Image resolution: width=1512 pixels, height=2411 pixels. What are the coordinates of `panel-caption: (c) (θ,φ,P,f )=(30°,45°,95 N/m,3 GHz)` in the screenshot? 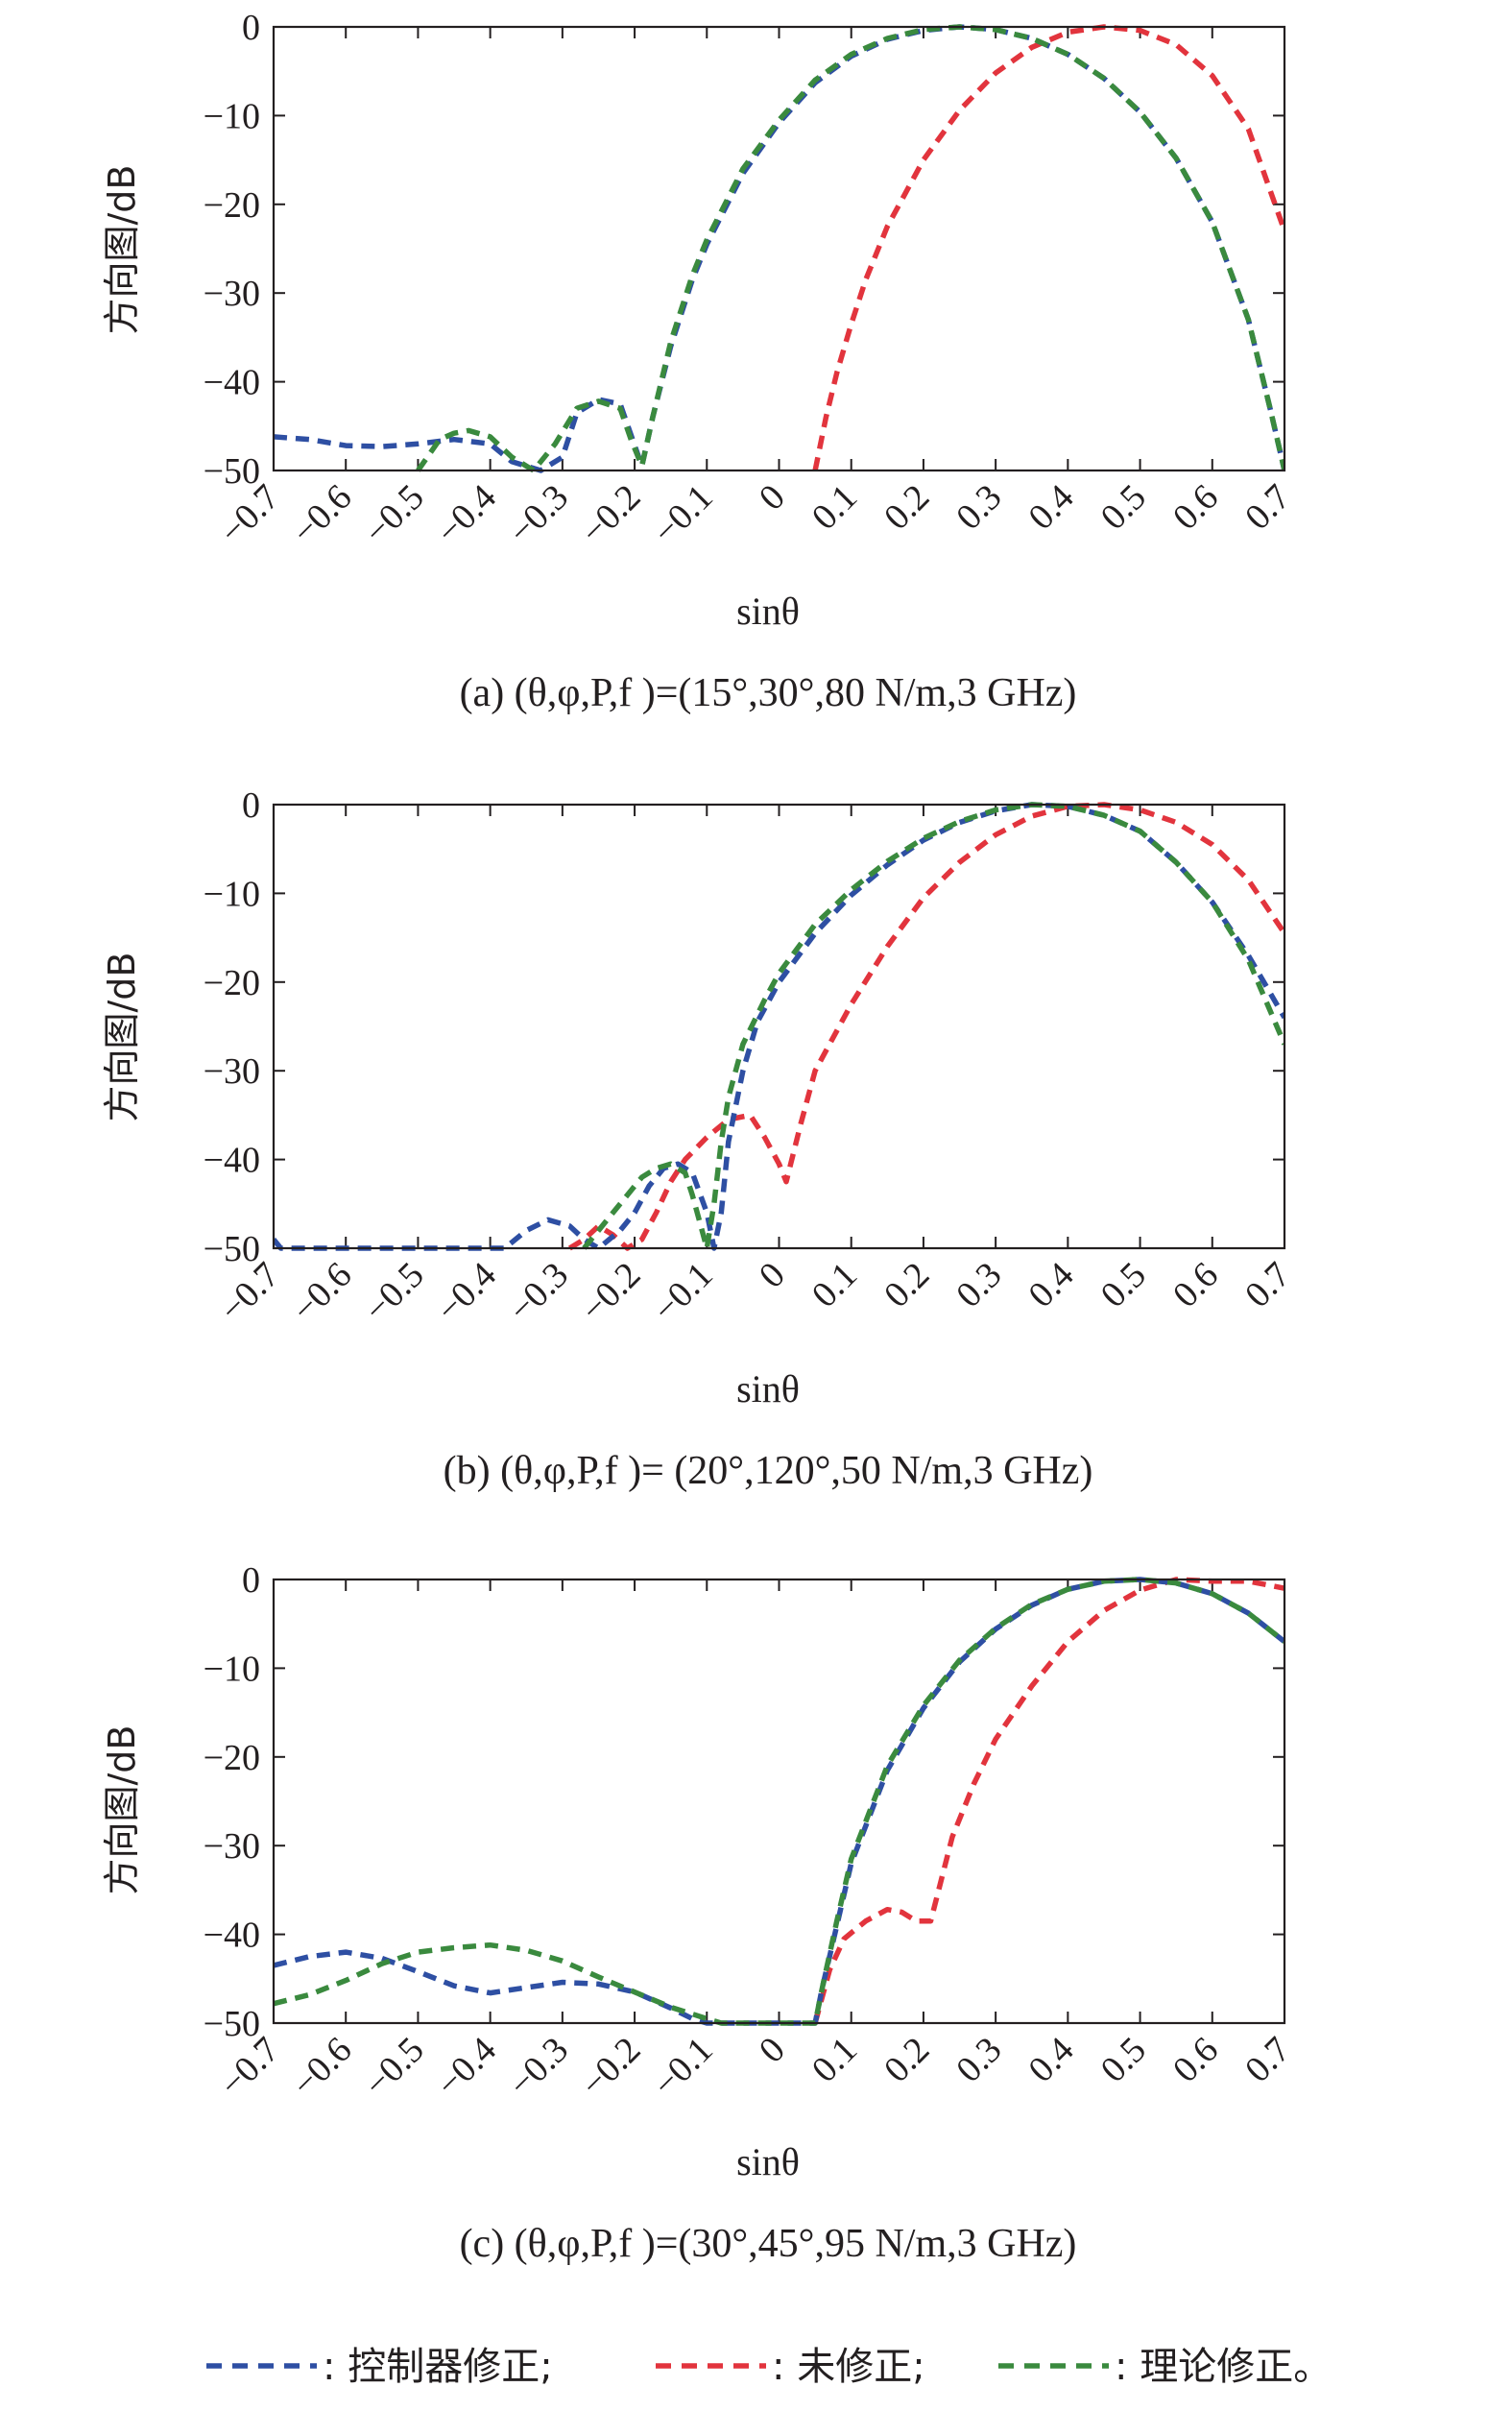 It's located at (768, 2244).